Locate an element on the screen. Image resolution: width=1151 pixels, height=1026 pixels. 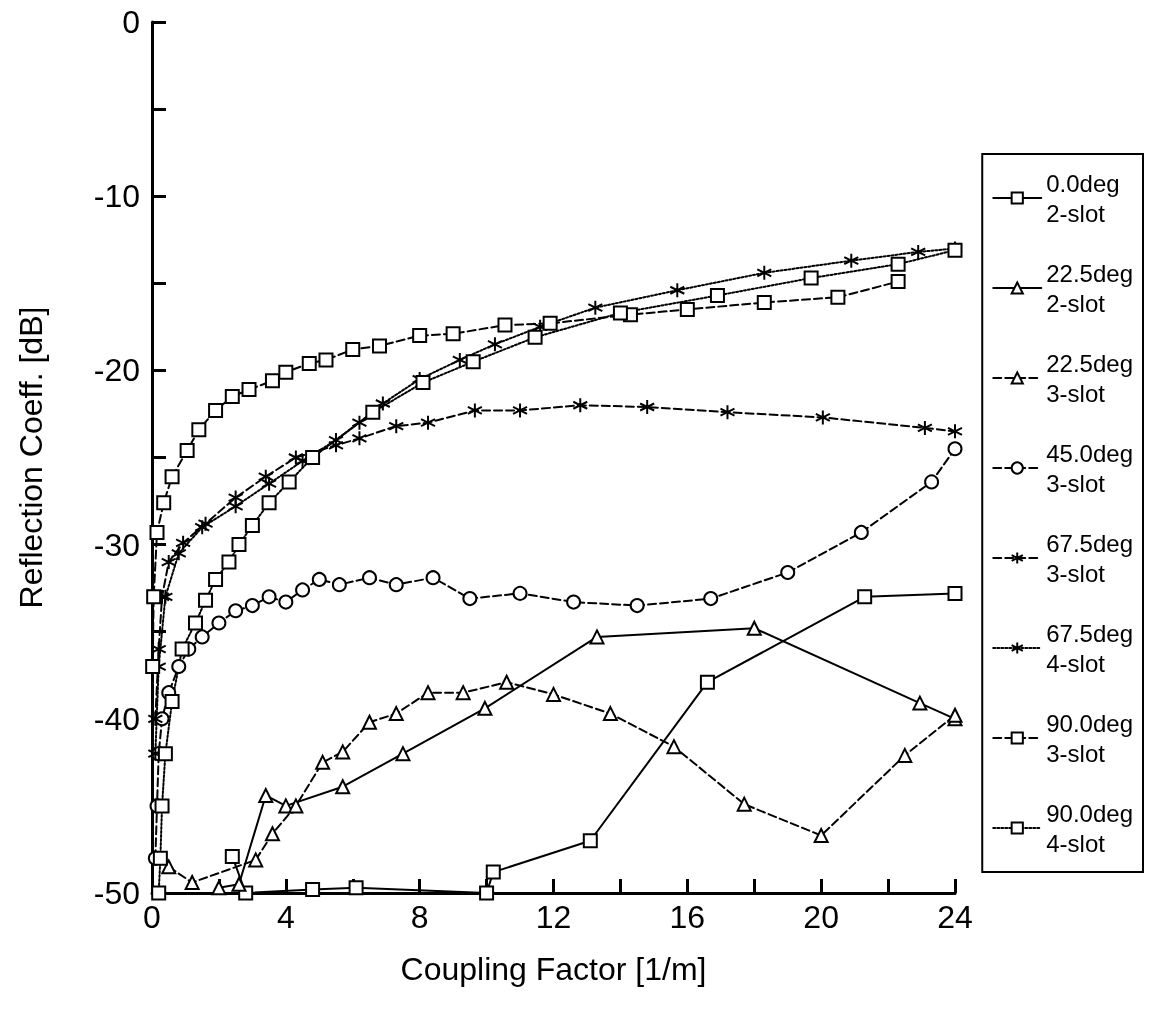
legend-label: 90.0deg 3-slot is located at coordinates (1090, 738).